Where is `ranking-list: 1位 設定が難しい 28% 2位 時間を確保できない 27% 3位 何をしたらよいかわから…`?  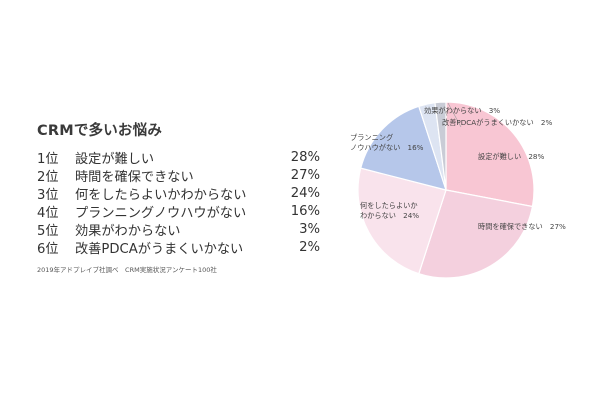
ranking-list: 1位 設定が難しい 28% 2位 時間を確保できない 27% 3位 何をしたらよいかわから… is located at coordinates (178, 202).